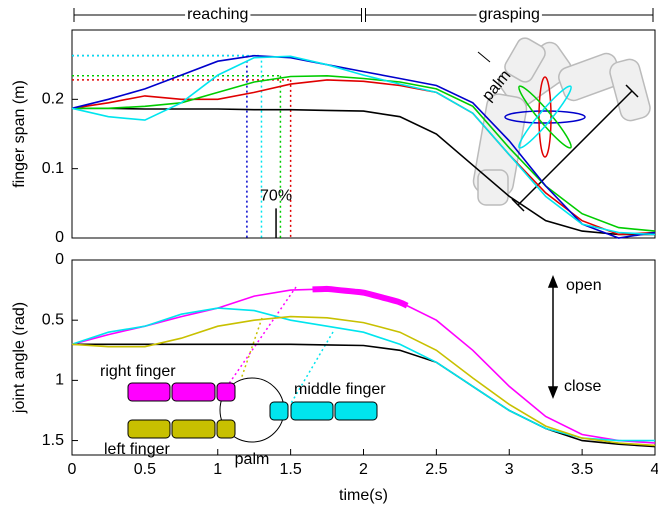  I want to click on x-tick-label: 0.5, so click(145, 469).